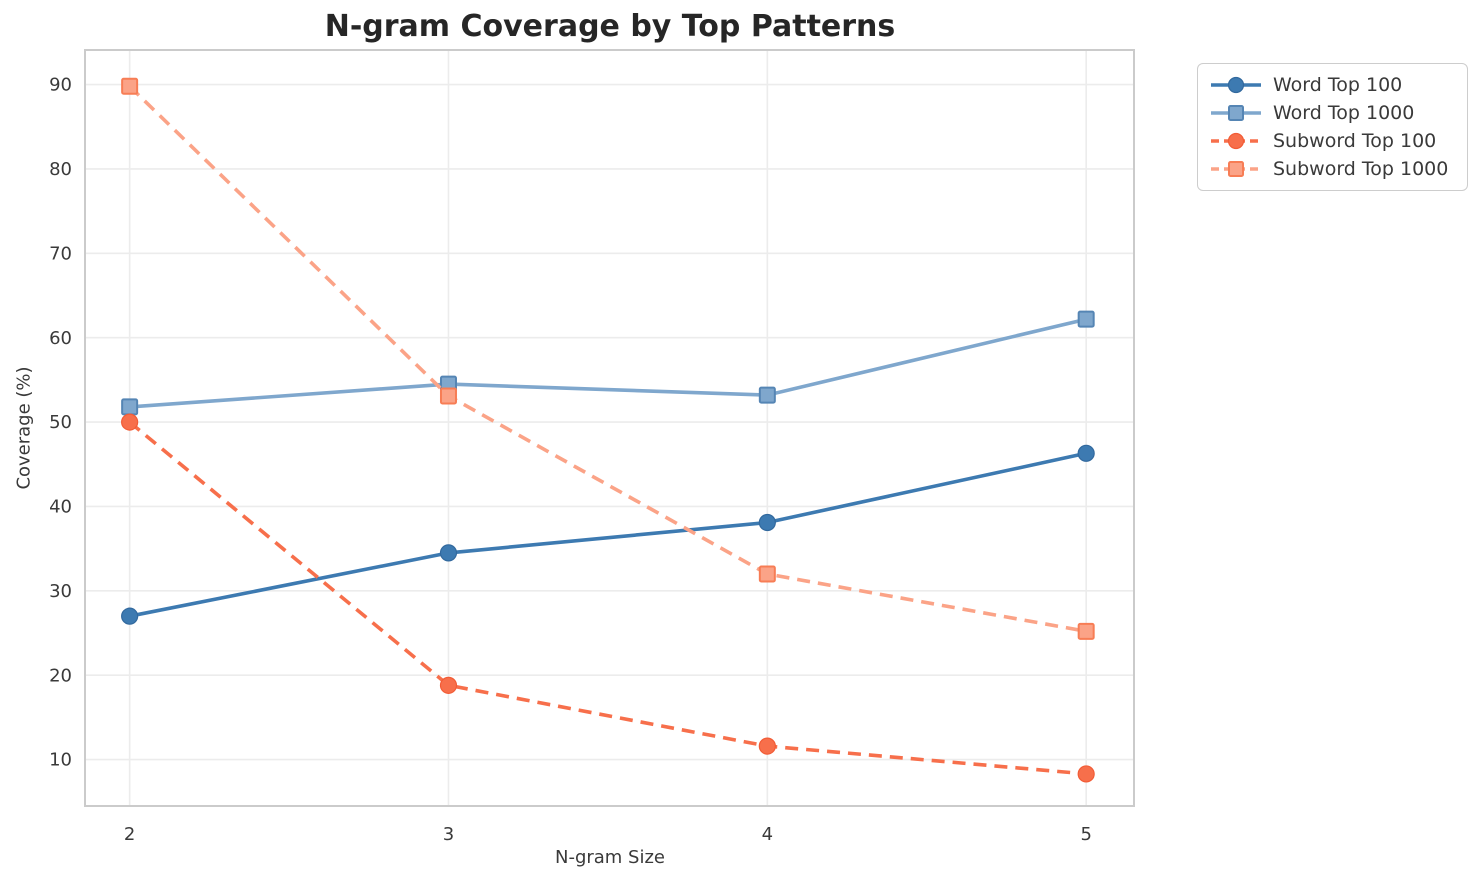 The width and height of the screenshot is (1479, 885). I want to click on legend-item-word-top-1000: Word Top 1000, so click(1334, 113).